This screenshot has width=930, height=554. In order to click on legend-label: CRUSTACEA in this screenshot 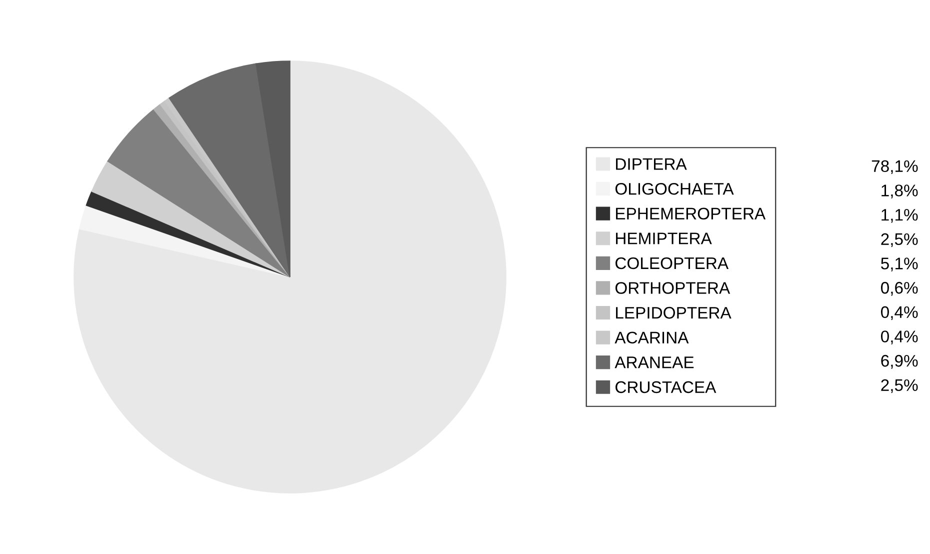, I will do `click(666, 387)`.